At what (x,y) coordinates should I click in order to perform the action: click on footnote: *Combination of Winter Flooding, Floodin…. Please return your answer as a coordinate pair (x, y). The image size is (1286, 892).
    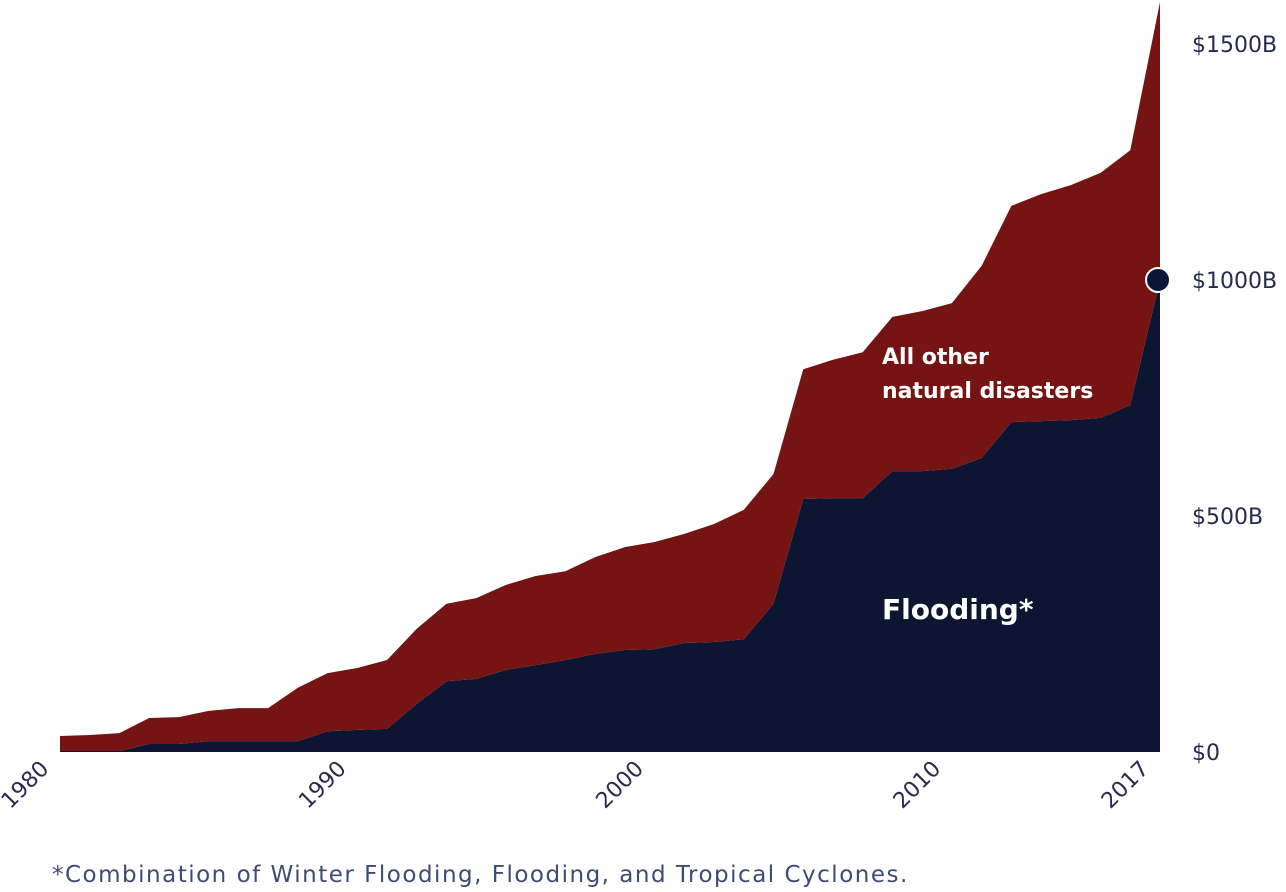
    Looking at the image, I should click on (480, 875).